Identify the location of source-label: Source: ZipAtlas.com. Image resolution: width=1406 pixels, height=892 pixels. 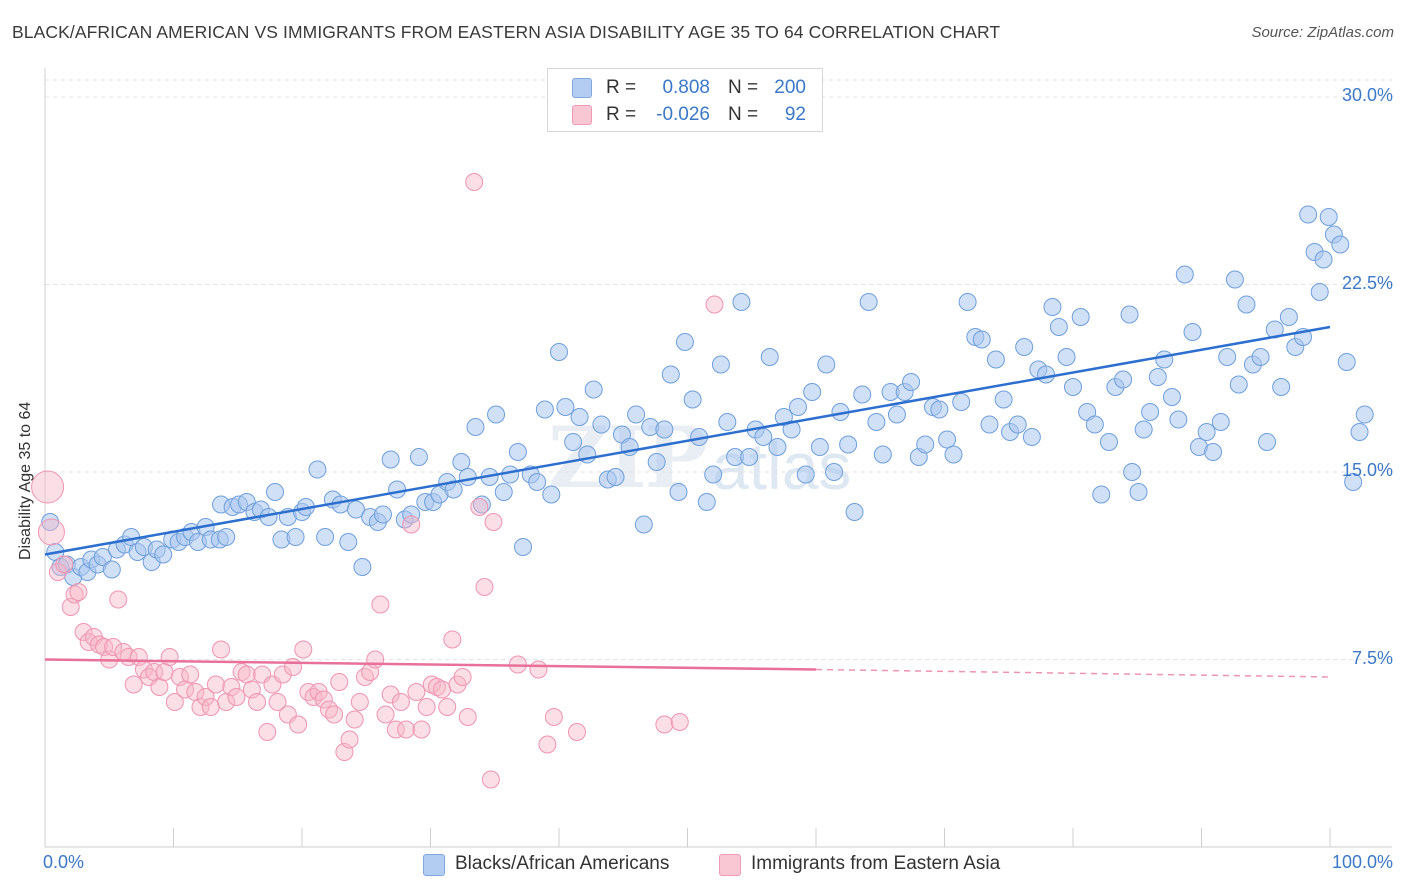
(1322, 32).